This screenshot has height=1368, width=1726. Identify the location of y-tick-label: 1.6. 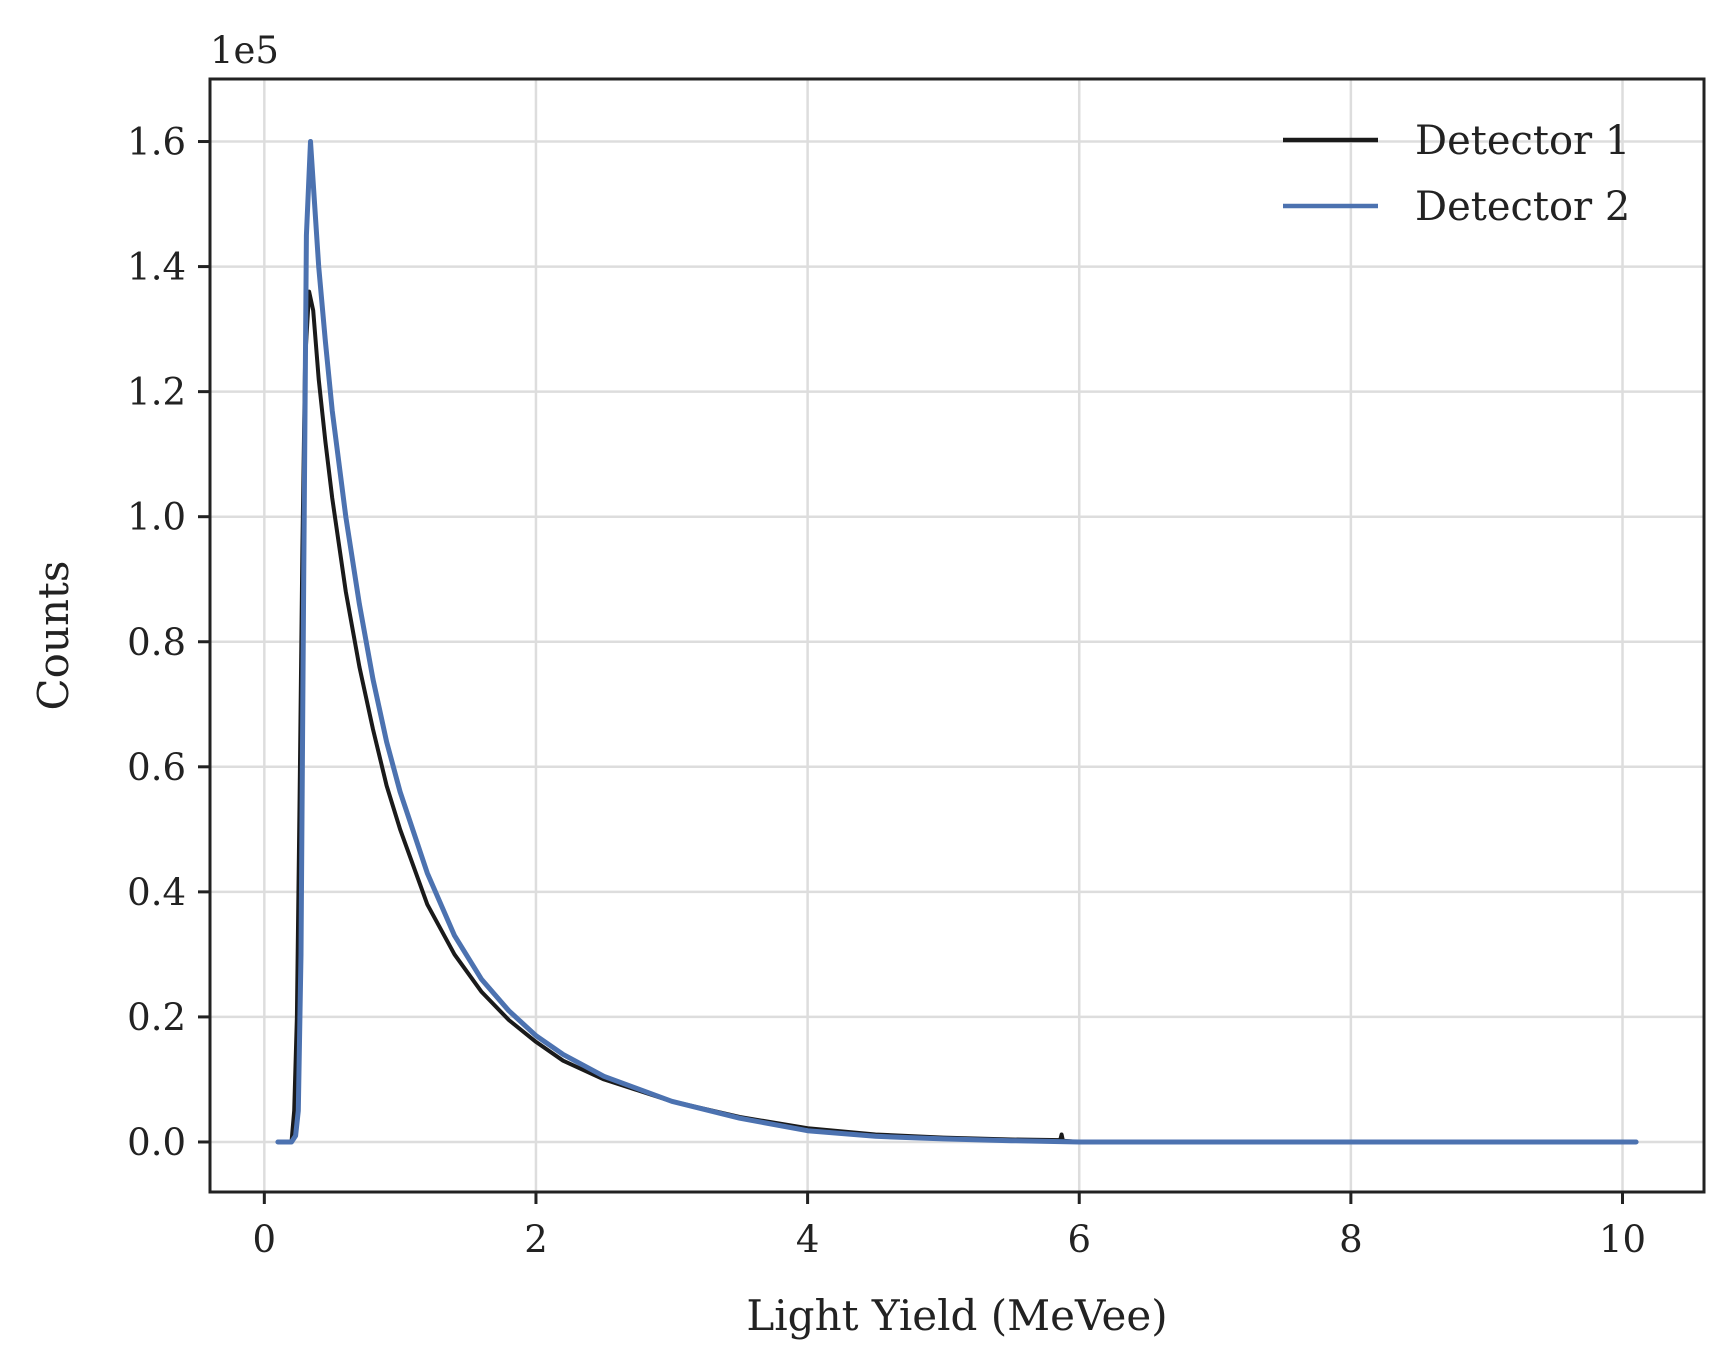
(156, 142).